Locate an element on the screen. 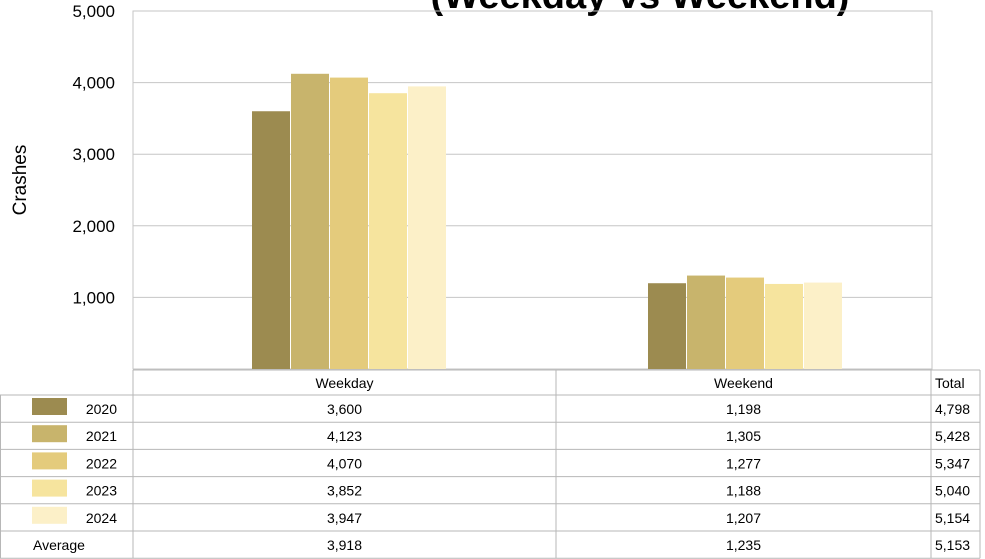 This screenshot has height=559, width=985. average-row-label: Average is located at coordinates (59, 545).